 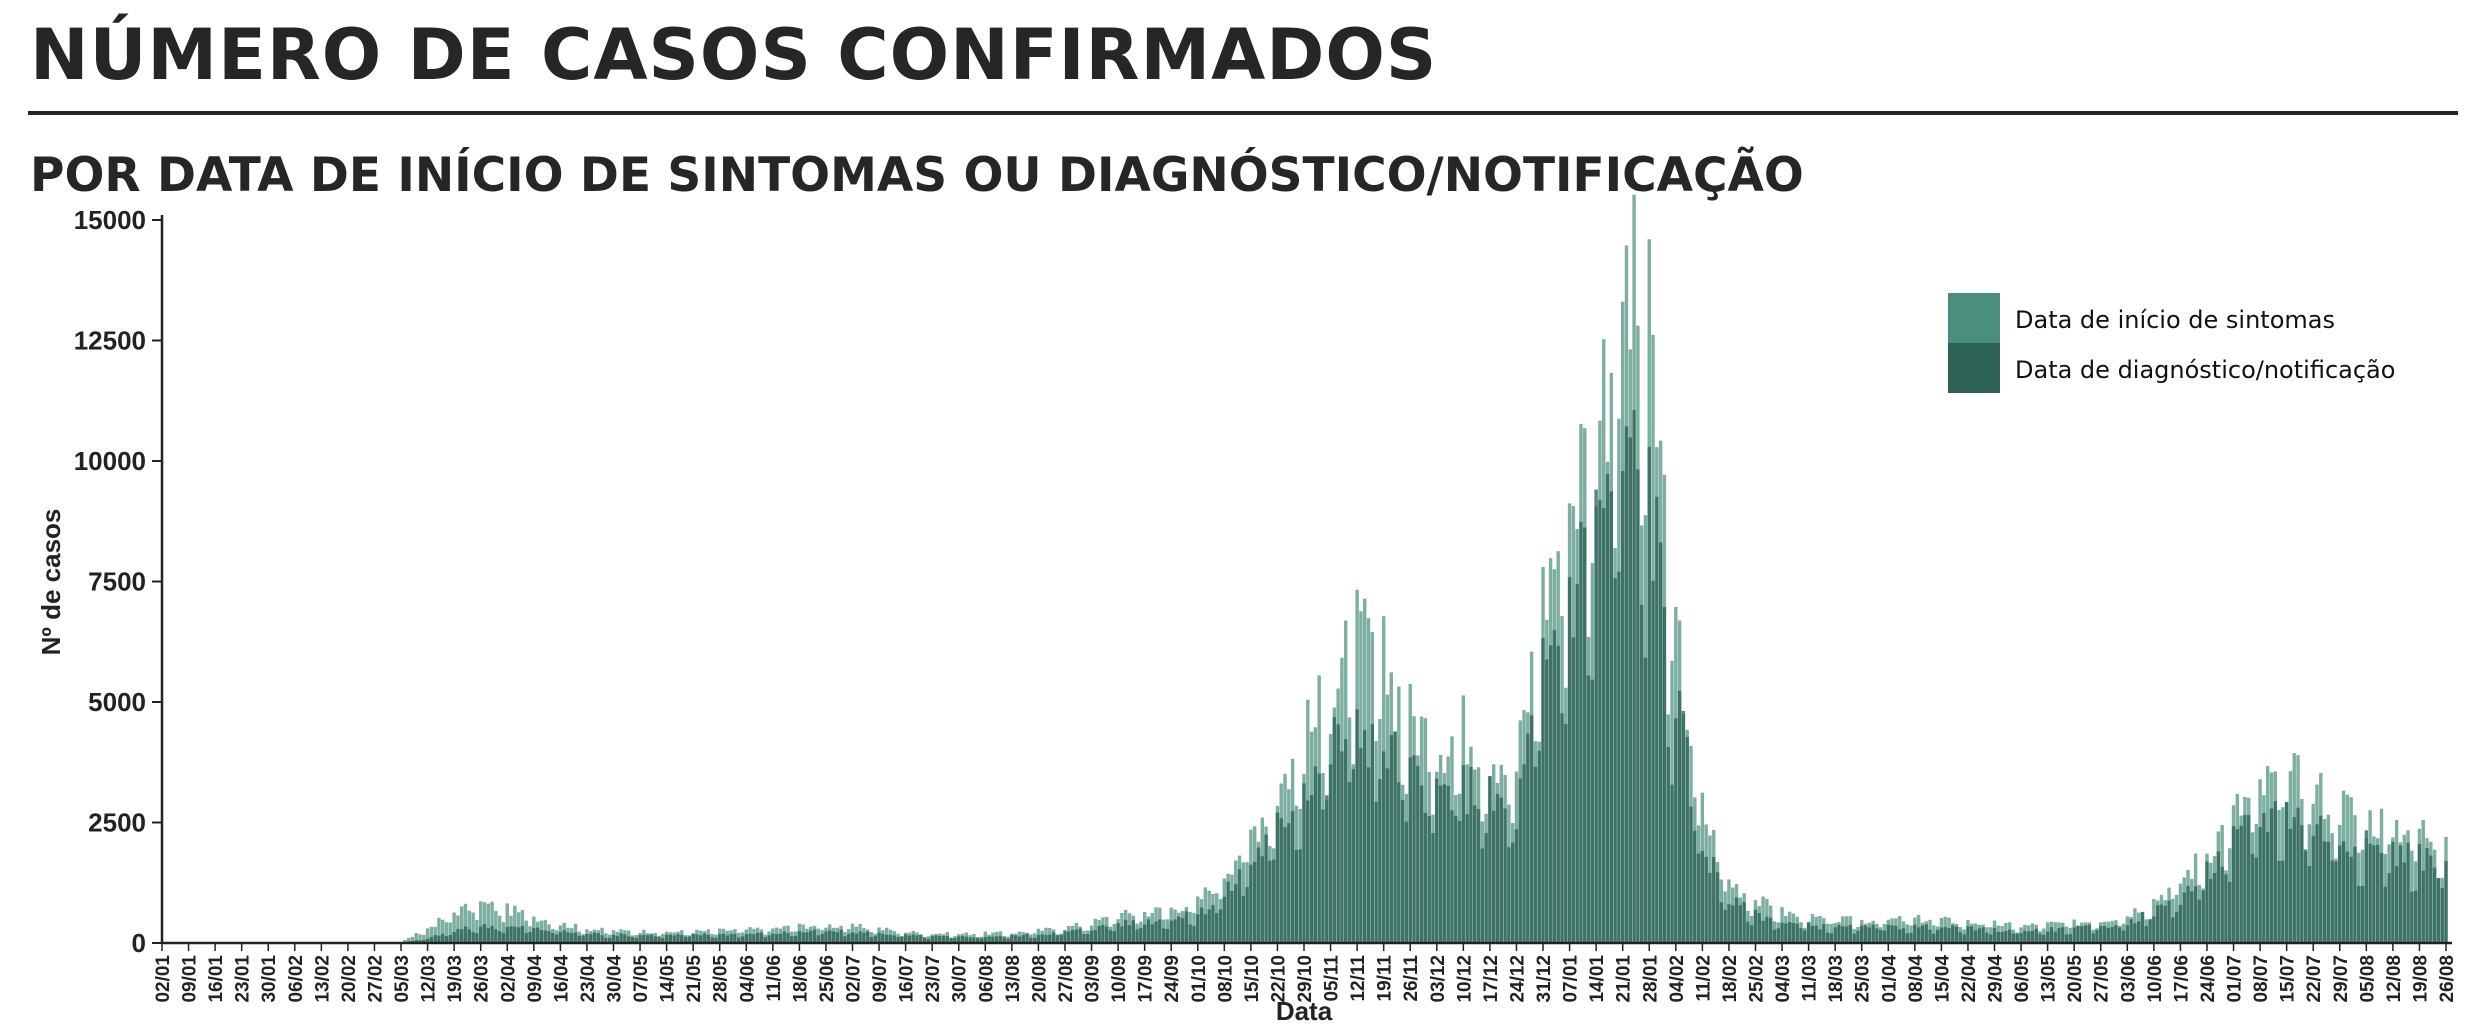 What do you see at coordinates (402, 979) in the screenshot?
I see `x-tick-label: 05/03` at bounding box center [402, 979].